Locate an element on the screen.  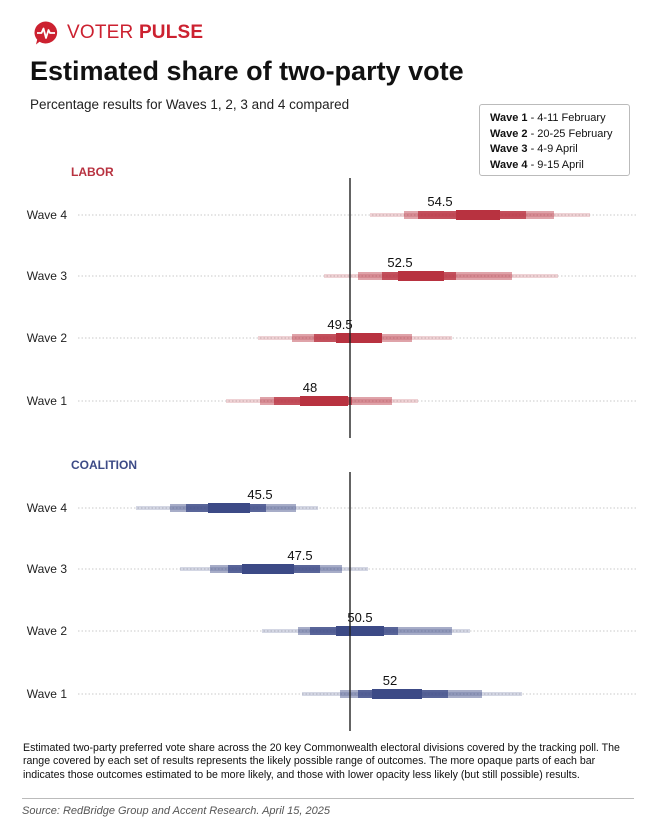
coalition-wave-1-value-label: 52 is located at coordinates (390, 680).